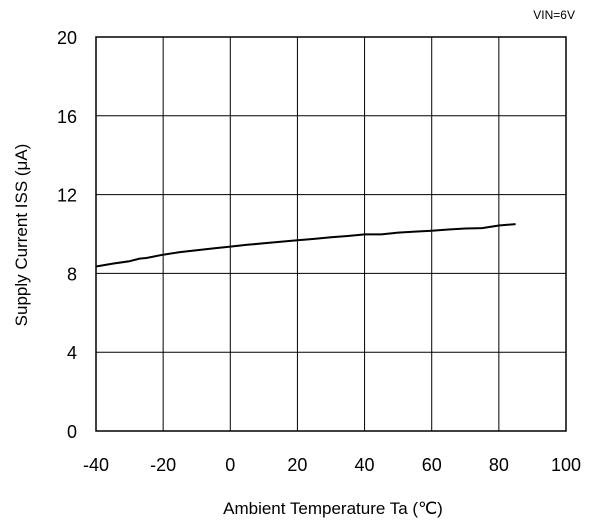  What do you see at coordinates (72, 353) in the screenshot?
I see `y-tick-label: 4` at bounding box center [72, 353].